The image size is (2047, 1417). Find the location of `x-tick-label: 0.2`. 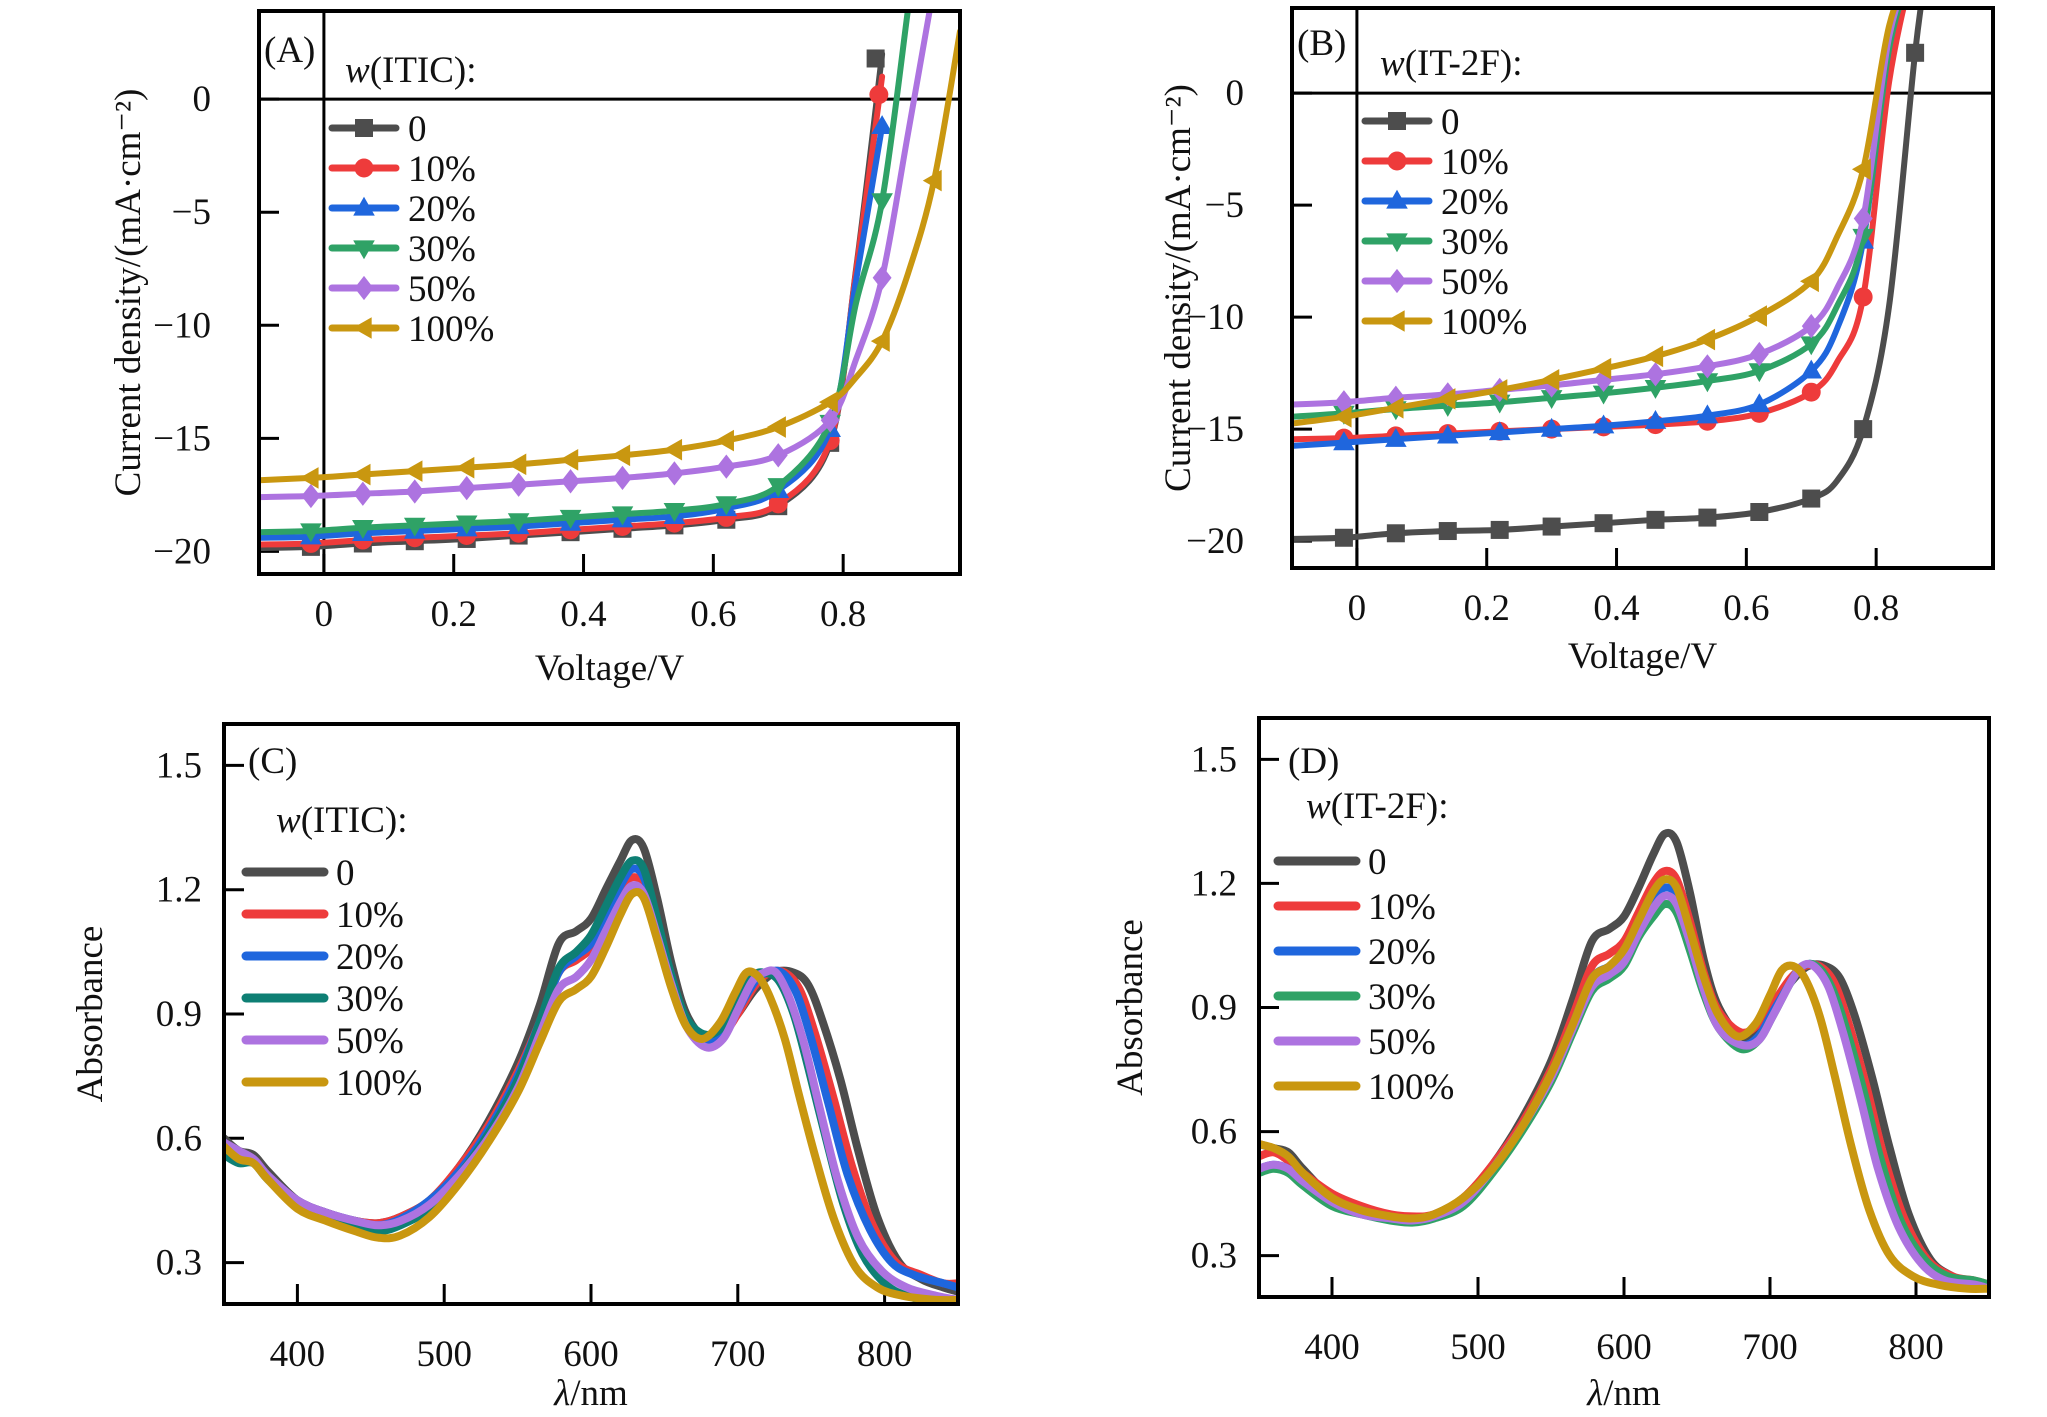

x-tick-label: 0.2 is located at coordinates (454, 614).